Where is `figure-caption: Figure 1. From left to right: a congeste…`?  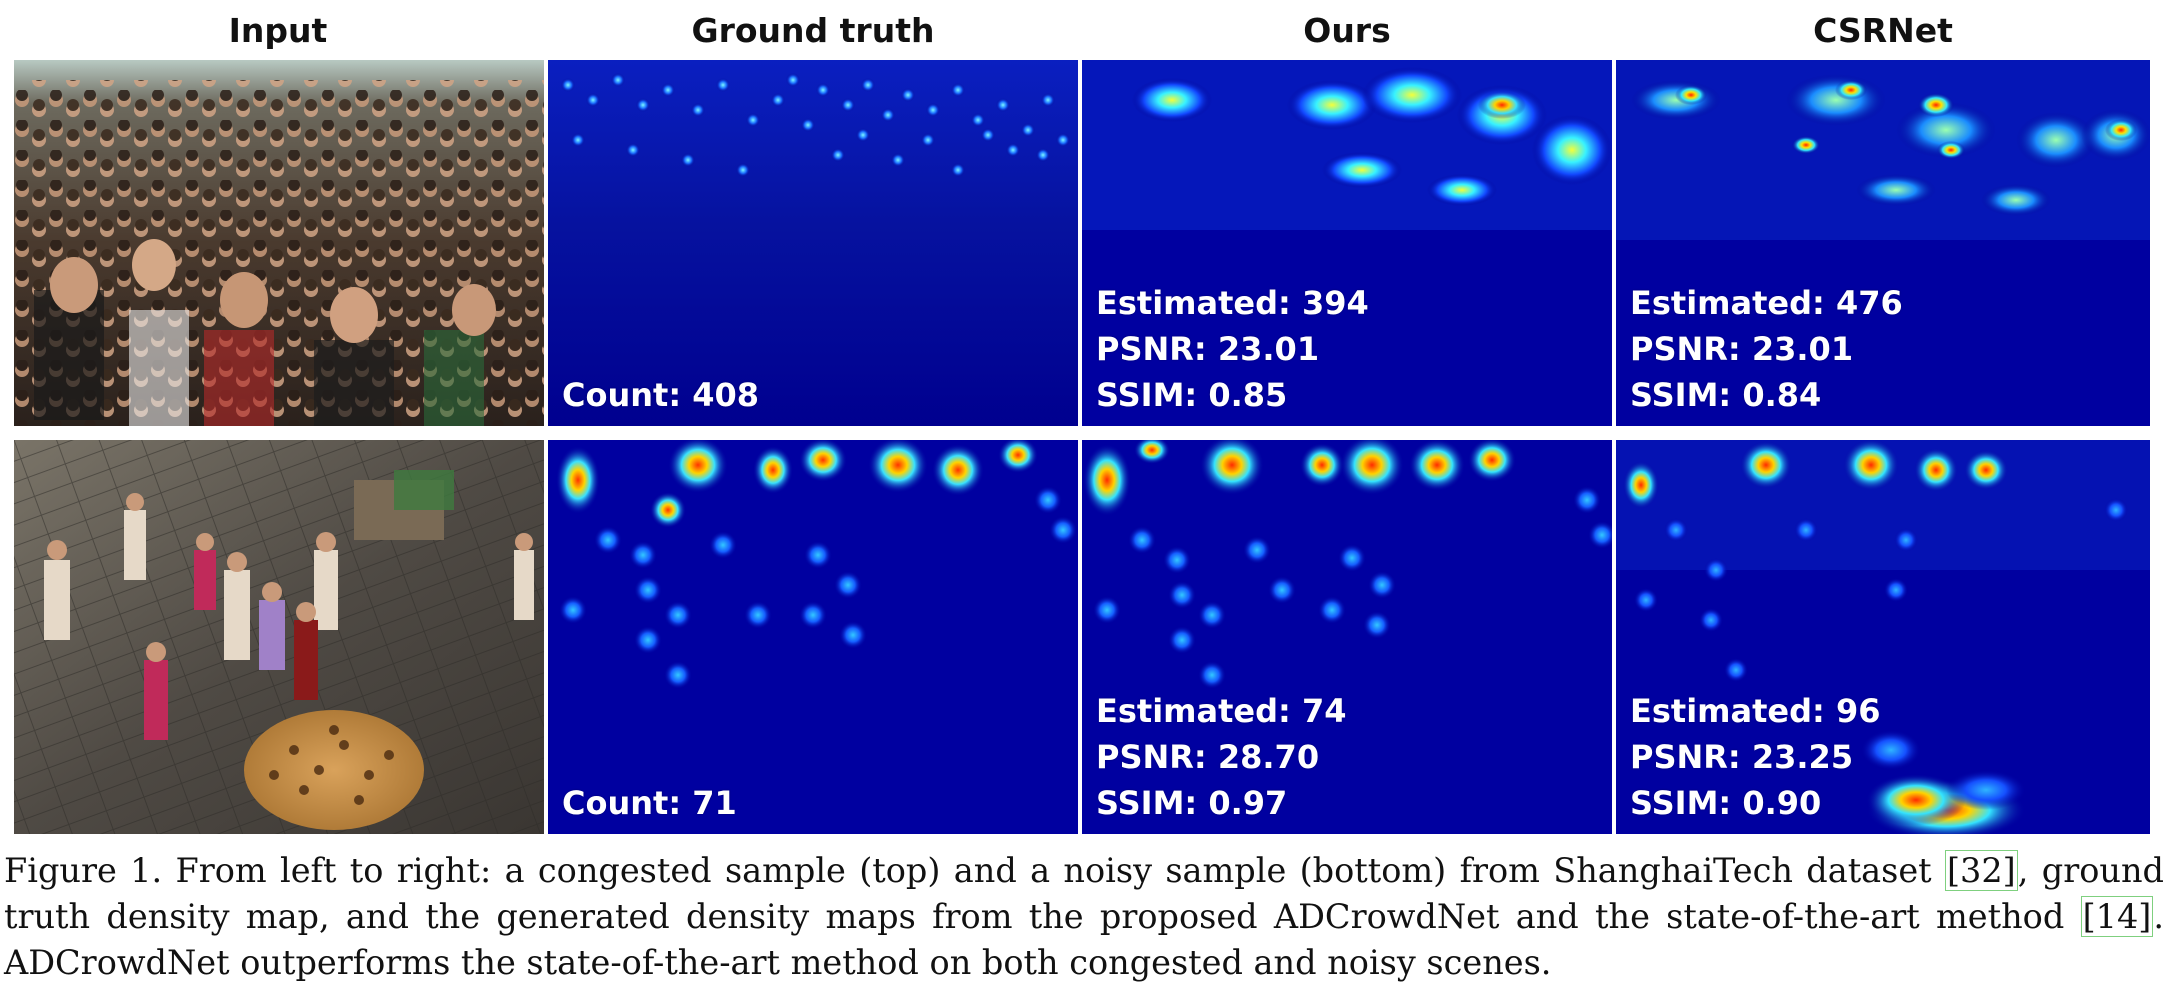 figure-caption: Figure 1. From left to right: a congeste… is located at coordinates (1084, 917).